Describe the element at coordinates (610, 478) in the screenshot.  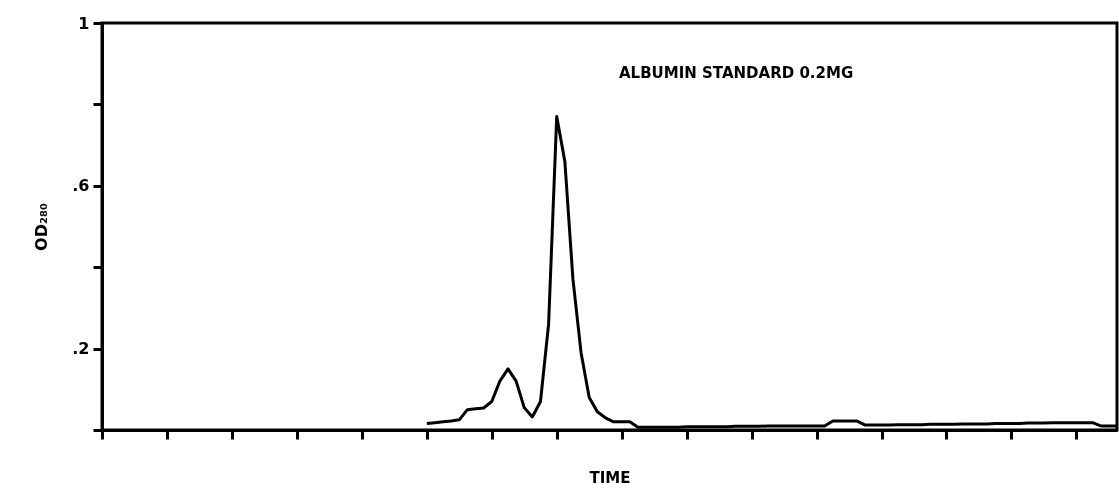
I see `x-axis-title: TIME` at that location.